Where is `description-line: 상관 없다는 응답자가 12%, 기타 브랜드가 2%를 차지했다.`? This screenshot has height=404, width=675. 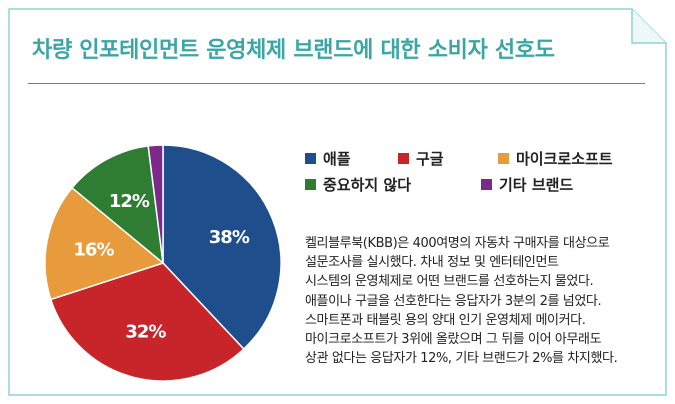
description-line: 상관 없다는 응답자가 12%, 기타 브랜드가 2%를 차지했다. is located at coordinates (461, 359).